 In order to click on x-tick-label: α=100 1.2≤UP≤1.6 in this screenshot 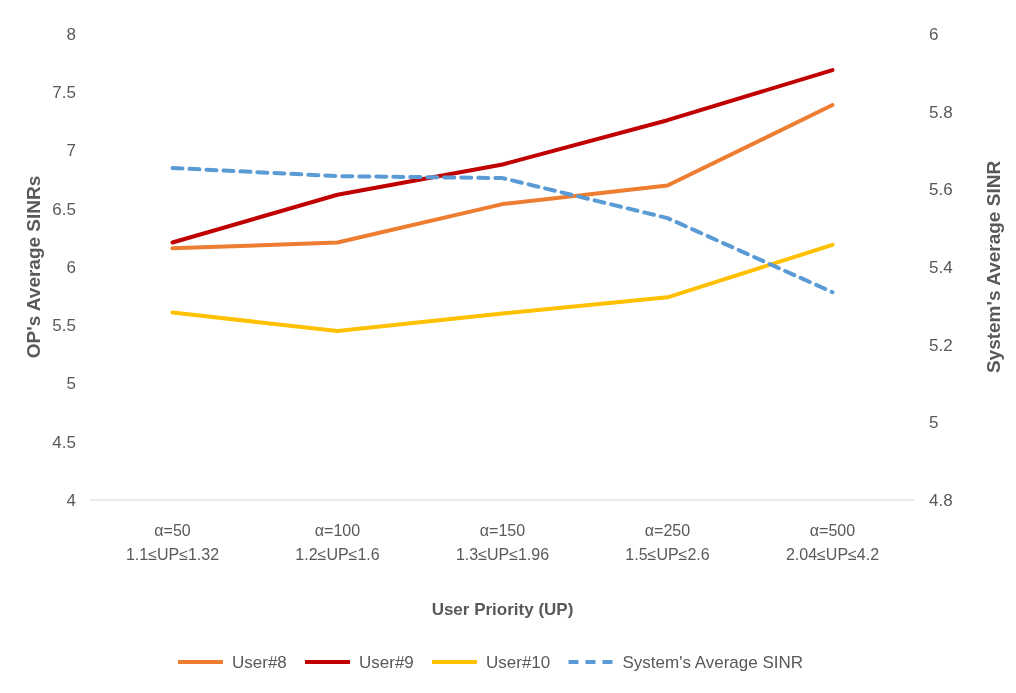, I will do `click(337, 542)`.